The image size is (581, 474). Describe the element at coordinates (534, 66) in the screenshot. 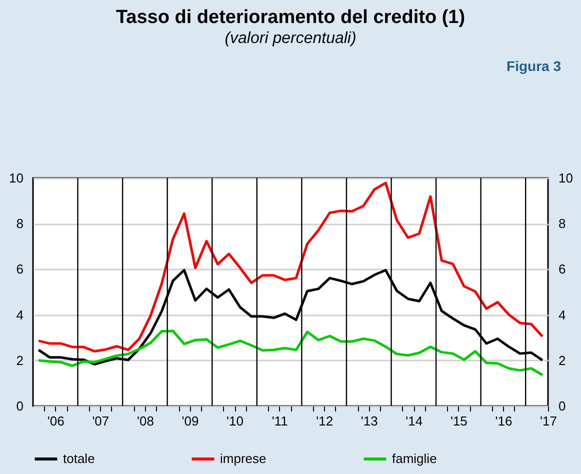

I see `text: Figura 3` at that location.